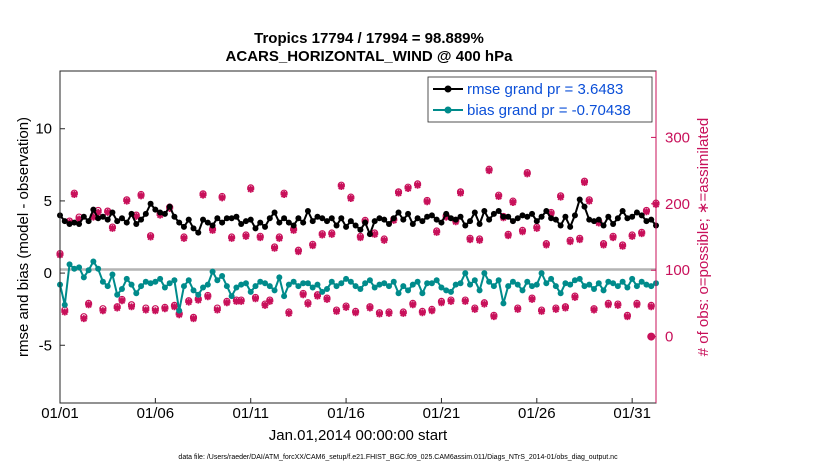 The image size is (830, 470). What do you see at coordinates (370, 56) in the screenshot?
I see `chart-title-line2: ACARS_HORIZONTAL_WIND @ 400 hPa` at bounding box center [370, 56].